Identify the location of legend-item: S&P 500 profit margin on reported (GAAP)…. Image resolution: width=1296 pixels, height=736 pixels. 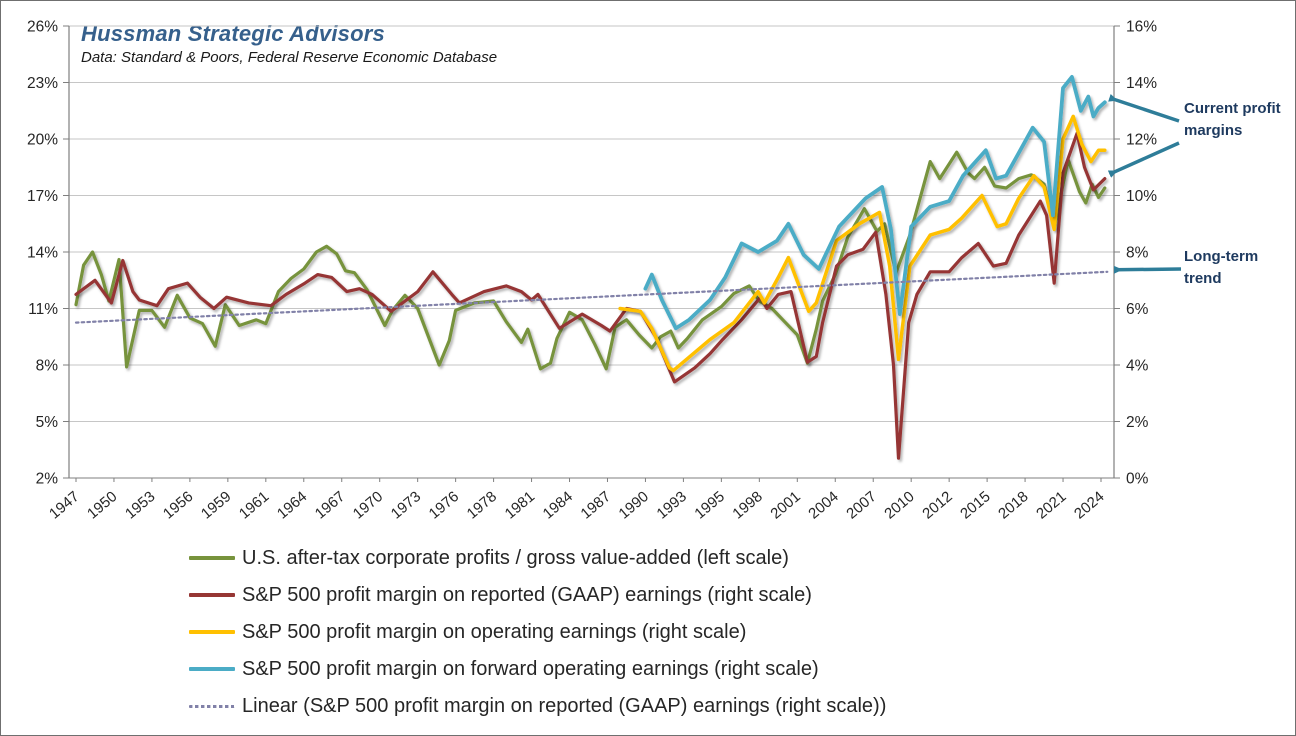
(537, 595).